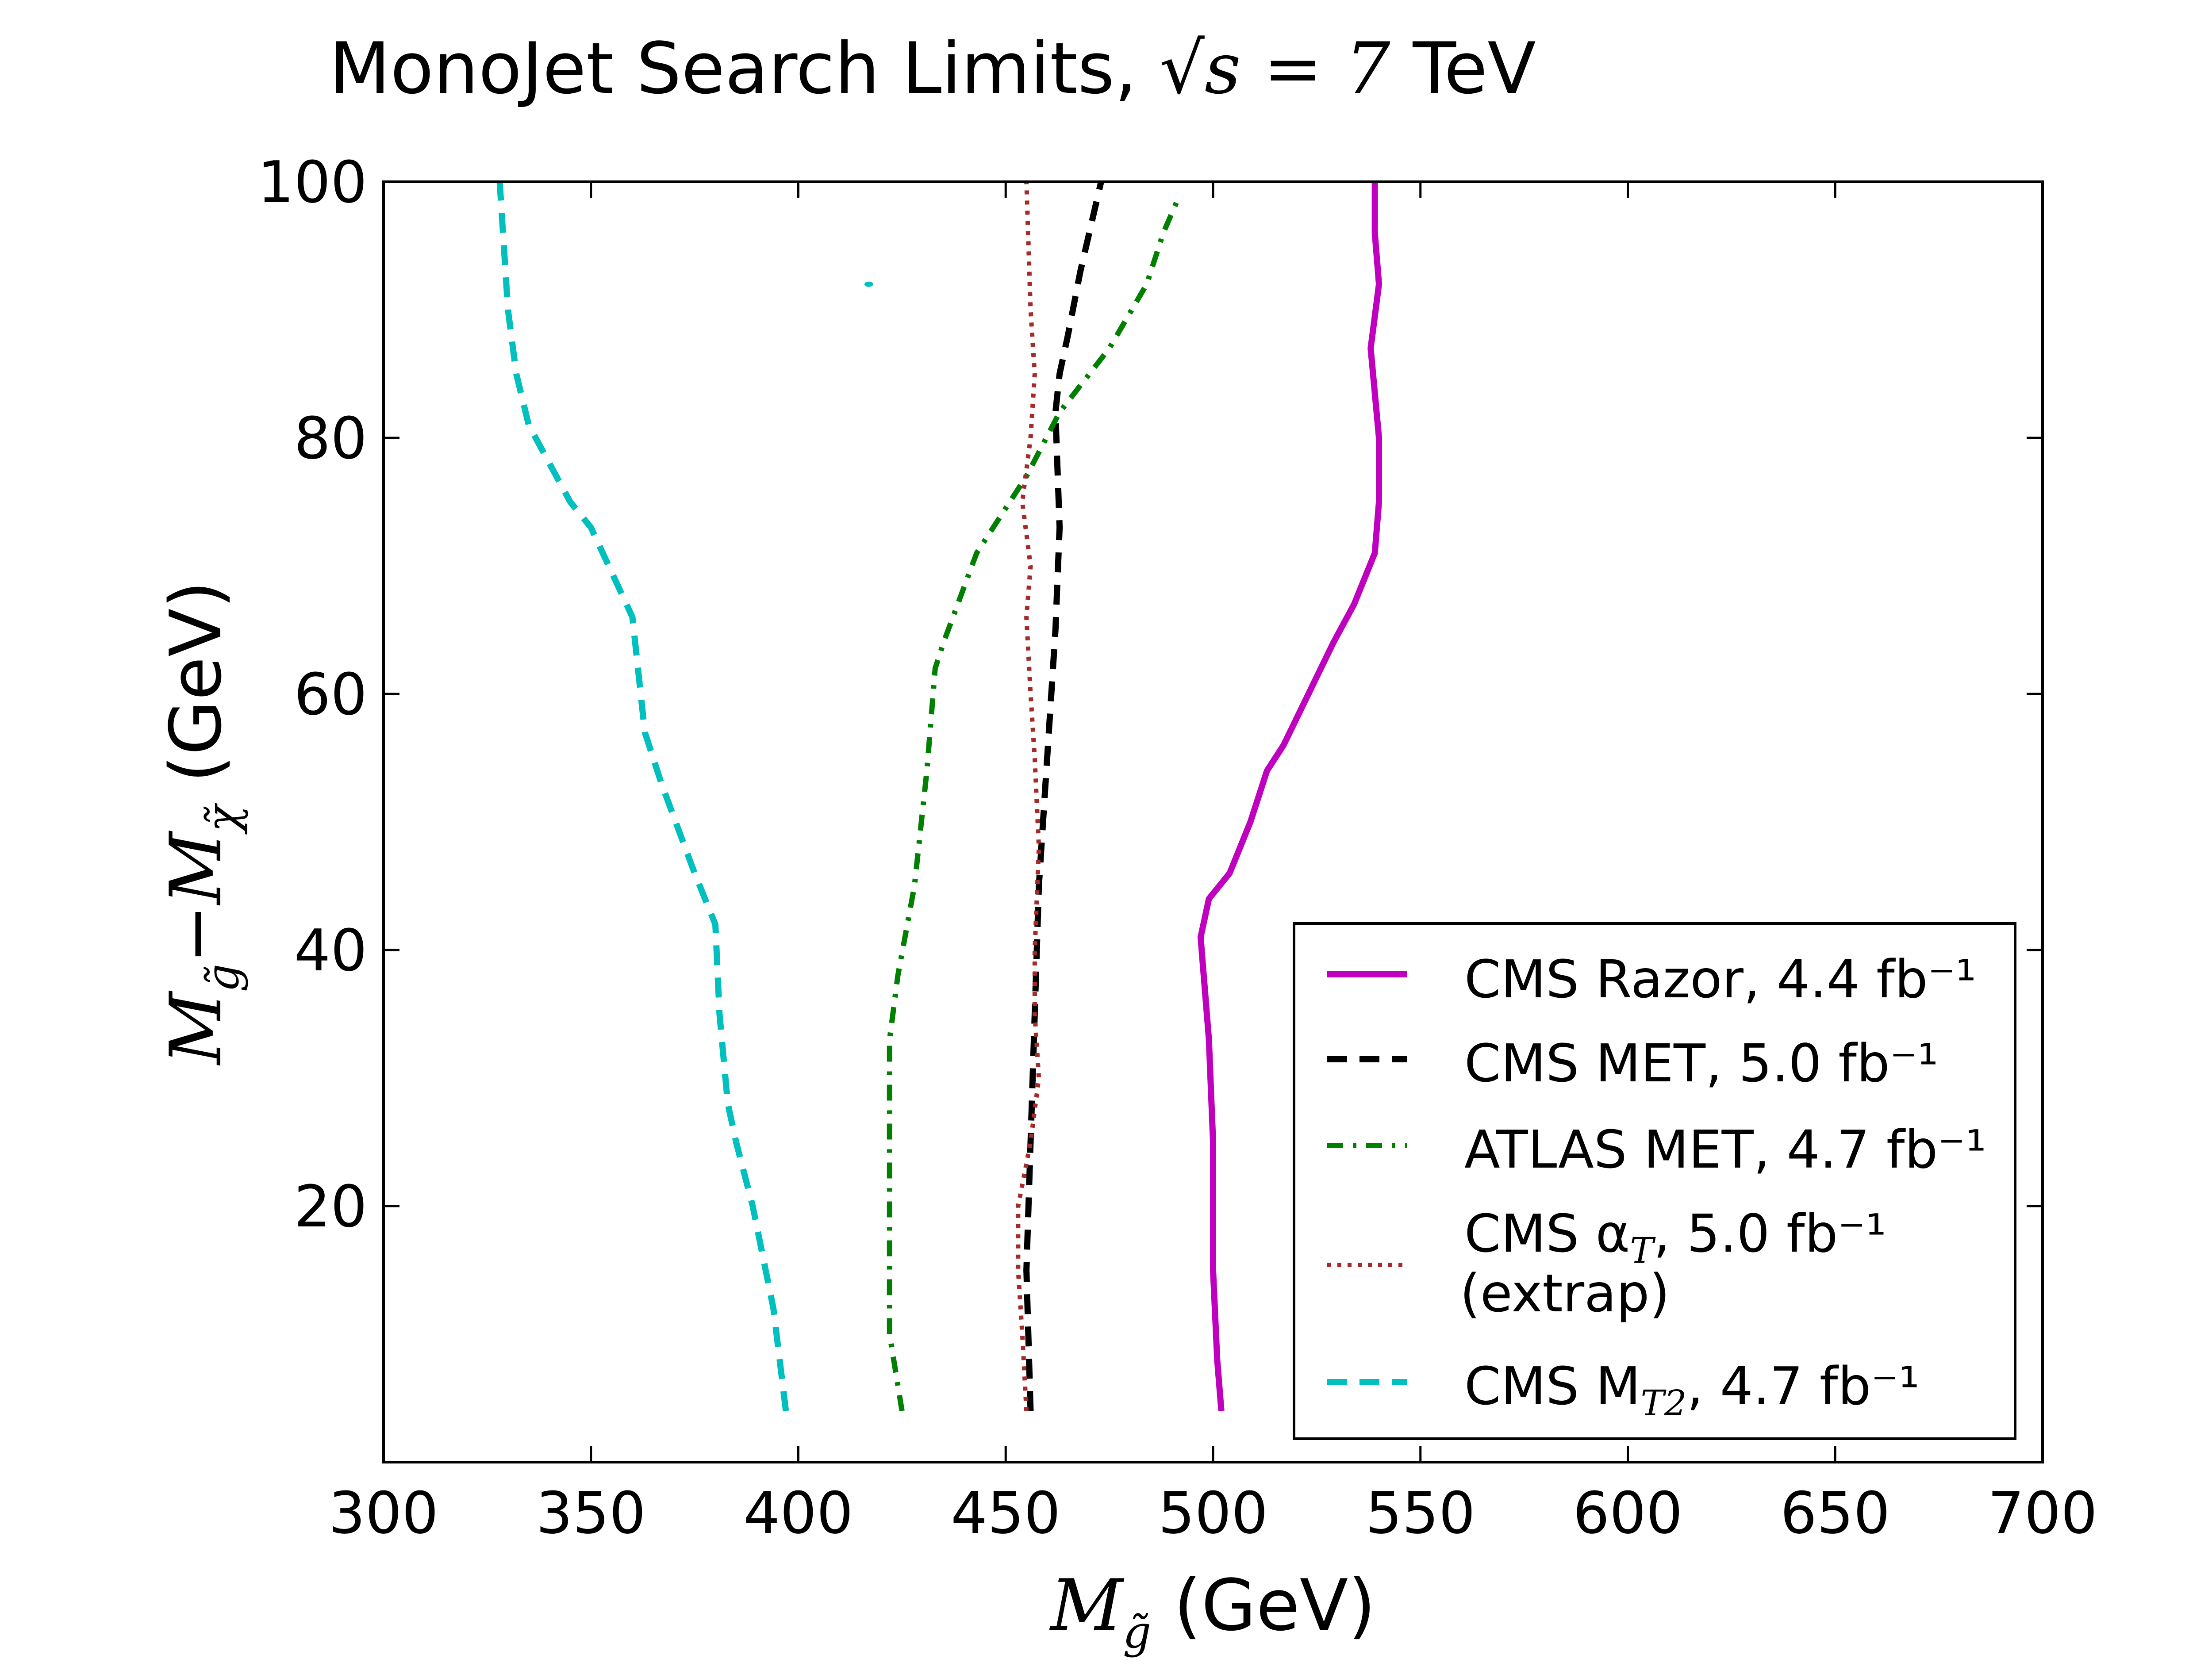 Image resolution: width=2212 pixels, height=1674 pixels. Describe the element at coordinates (591, 1513) in the screenshot. I see `x-tick-label-1: 350` at that location.